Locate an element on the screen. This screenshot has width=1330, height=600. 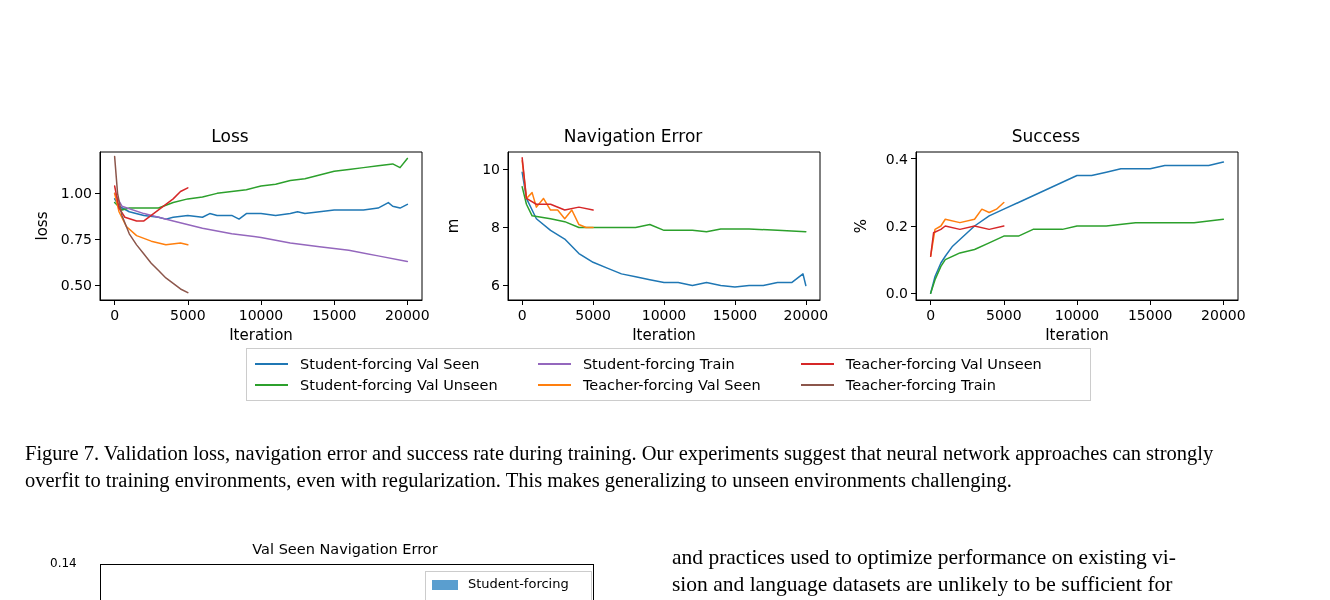
y-tick-label: 0.0 is located at coordinates (896, 293).